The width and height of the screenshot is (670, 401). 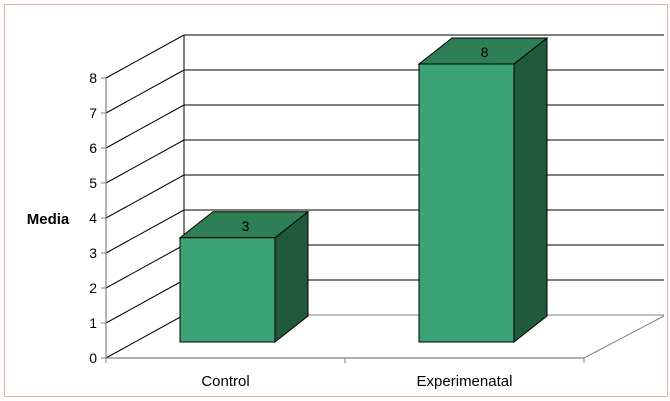 What do you see at coordinates (93, 218) in the screenshot?
I see `y-tick-label: 4` at bounding box center [93, 218].